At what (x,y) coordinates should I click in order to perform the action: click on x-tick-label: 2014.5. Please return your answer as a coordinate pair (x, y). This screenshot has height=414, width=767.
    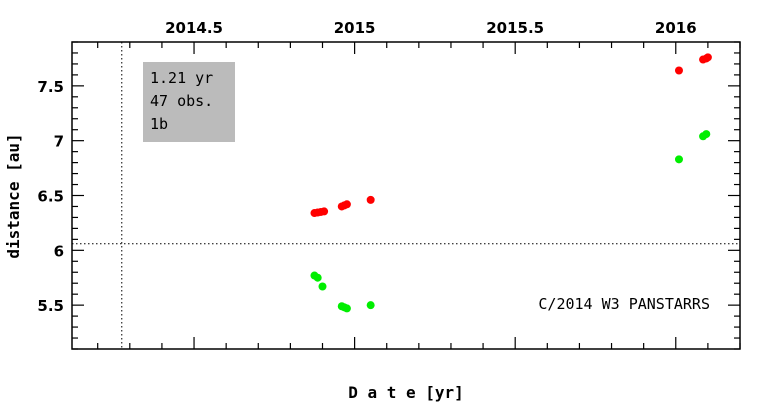
    Looking at the image, I should click on (194, 28).